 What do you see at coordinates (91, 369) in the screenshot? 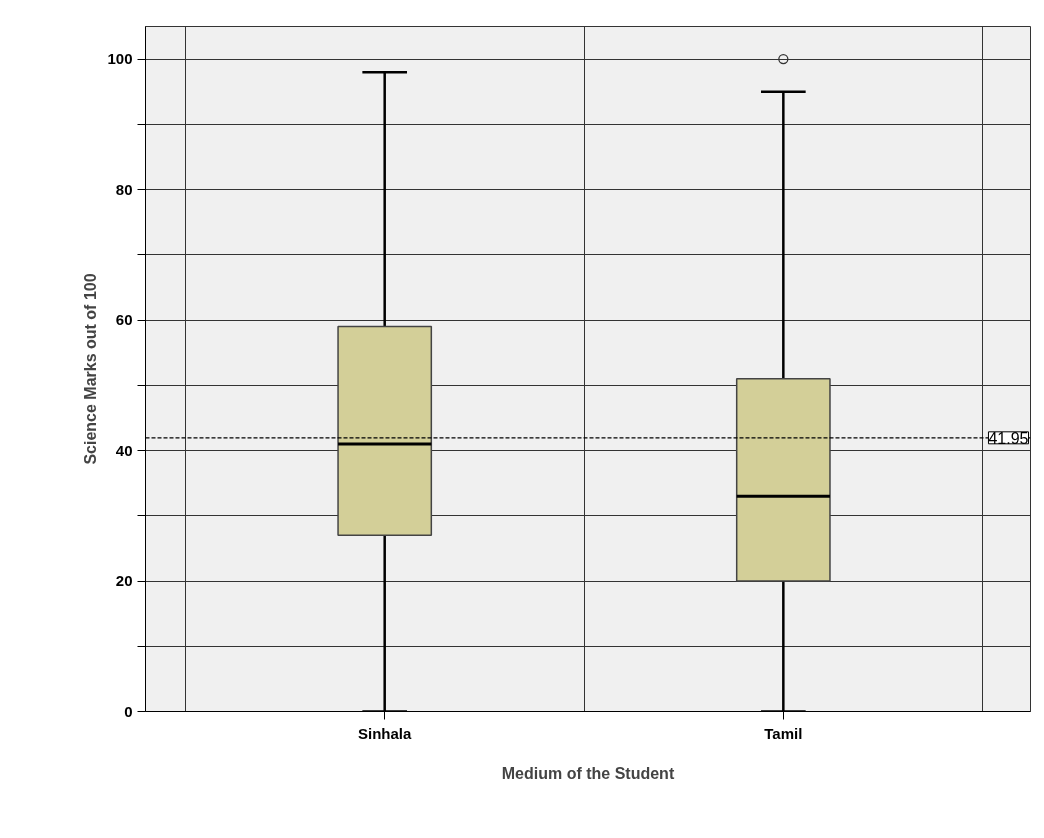
I see `y-axis-title: Science Marks out of 100` at bounding box center [91, 369].